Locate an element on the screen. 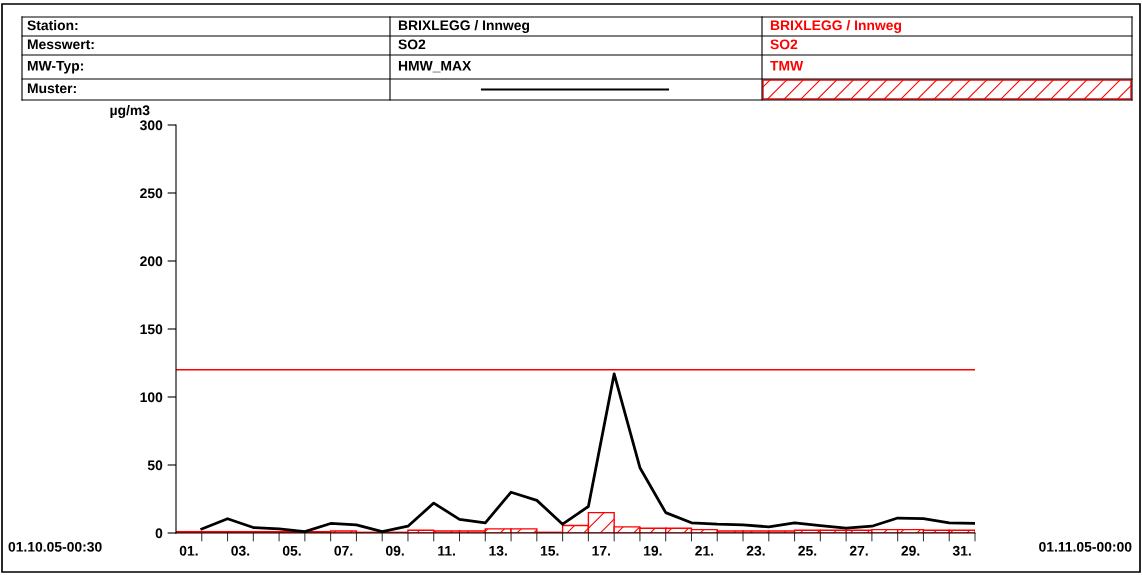  text: Muster: is located at coordinates (51, 88).